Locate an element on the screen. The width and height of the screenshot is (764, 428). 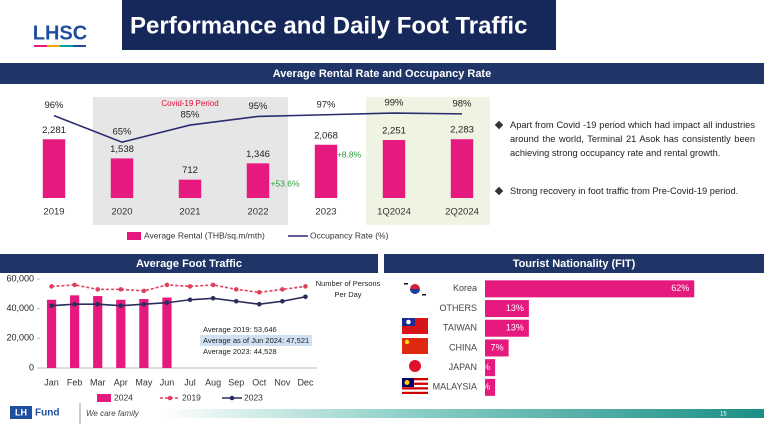
x-tick-label: 2022 is located at coordinates (257, 212).